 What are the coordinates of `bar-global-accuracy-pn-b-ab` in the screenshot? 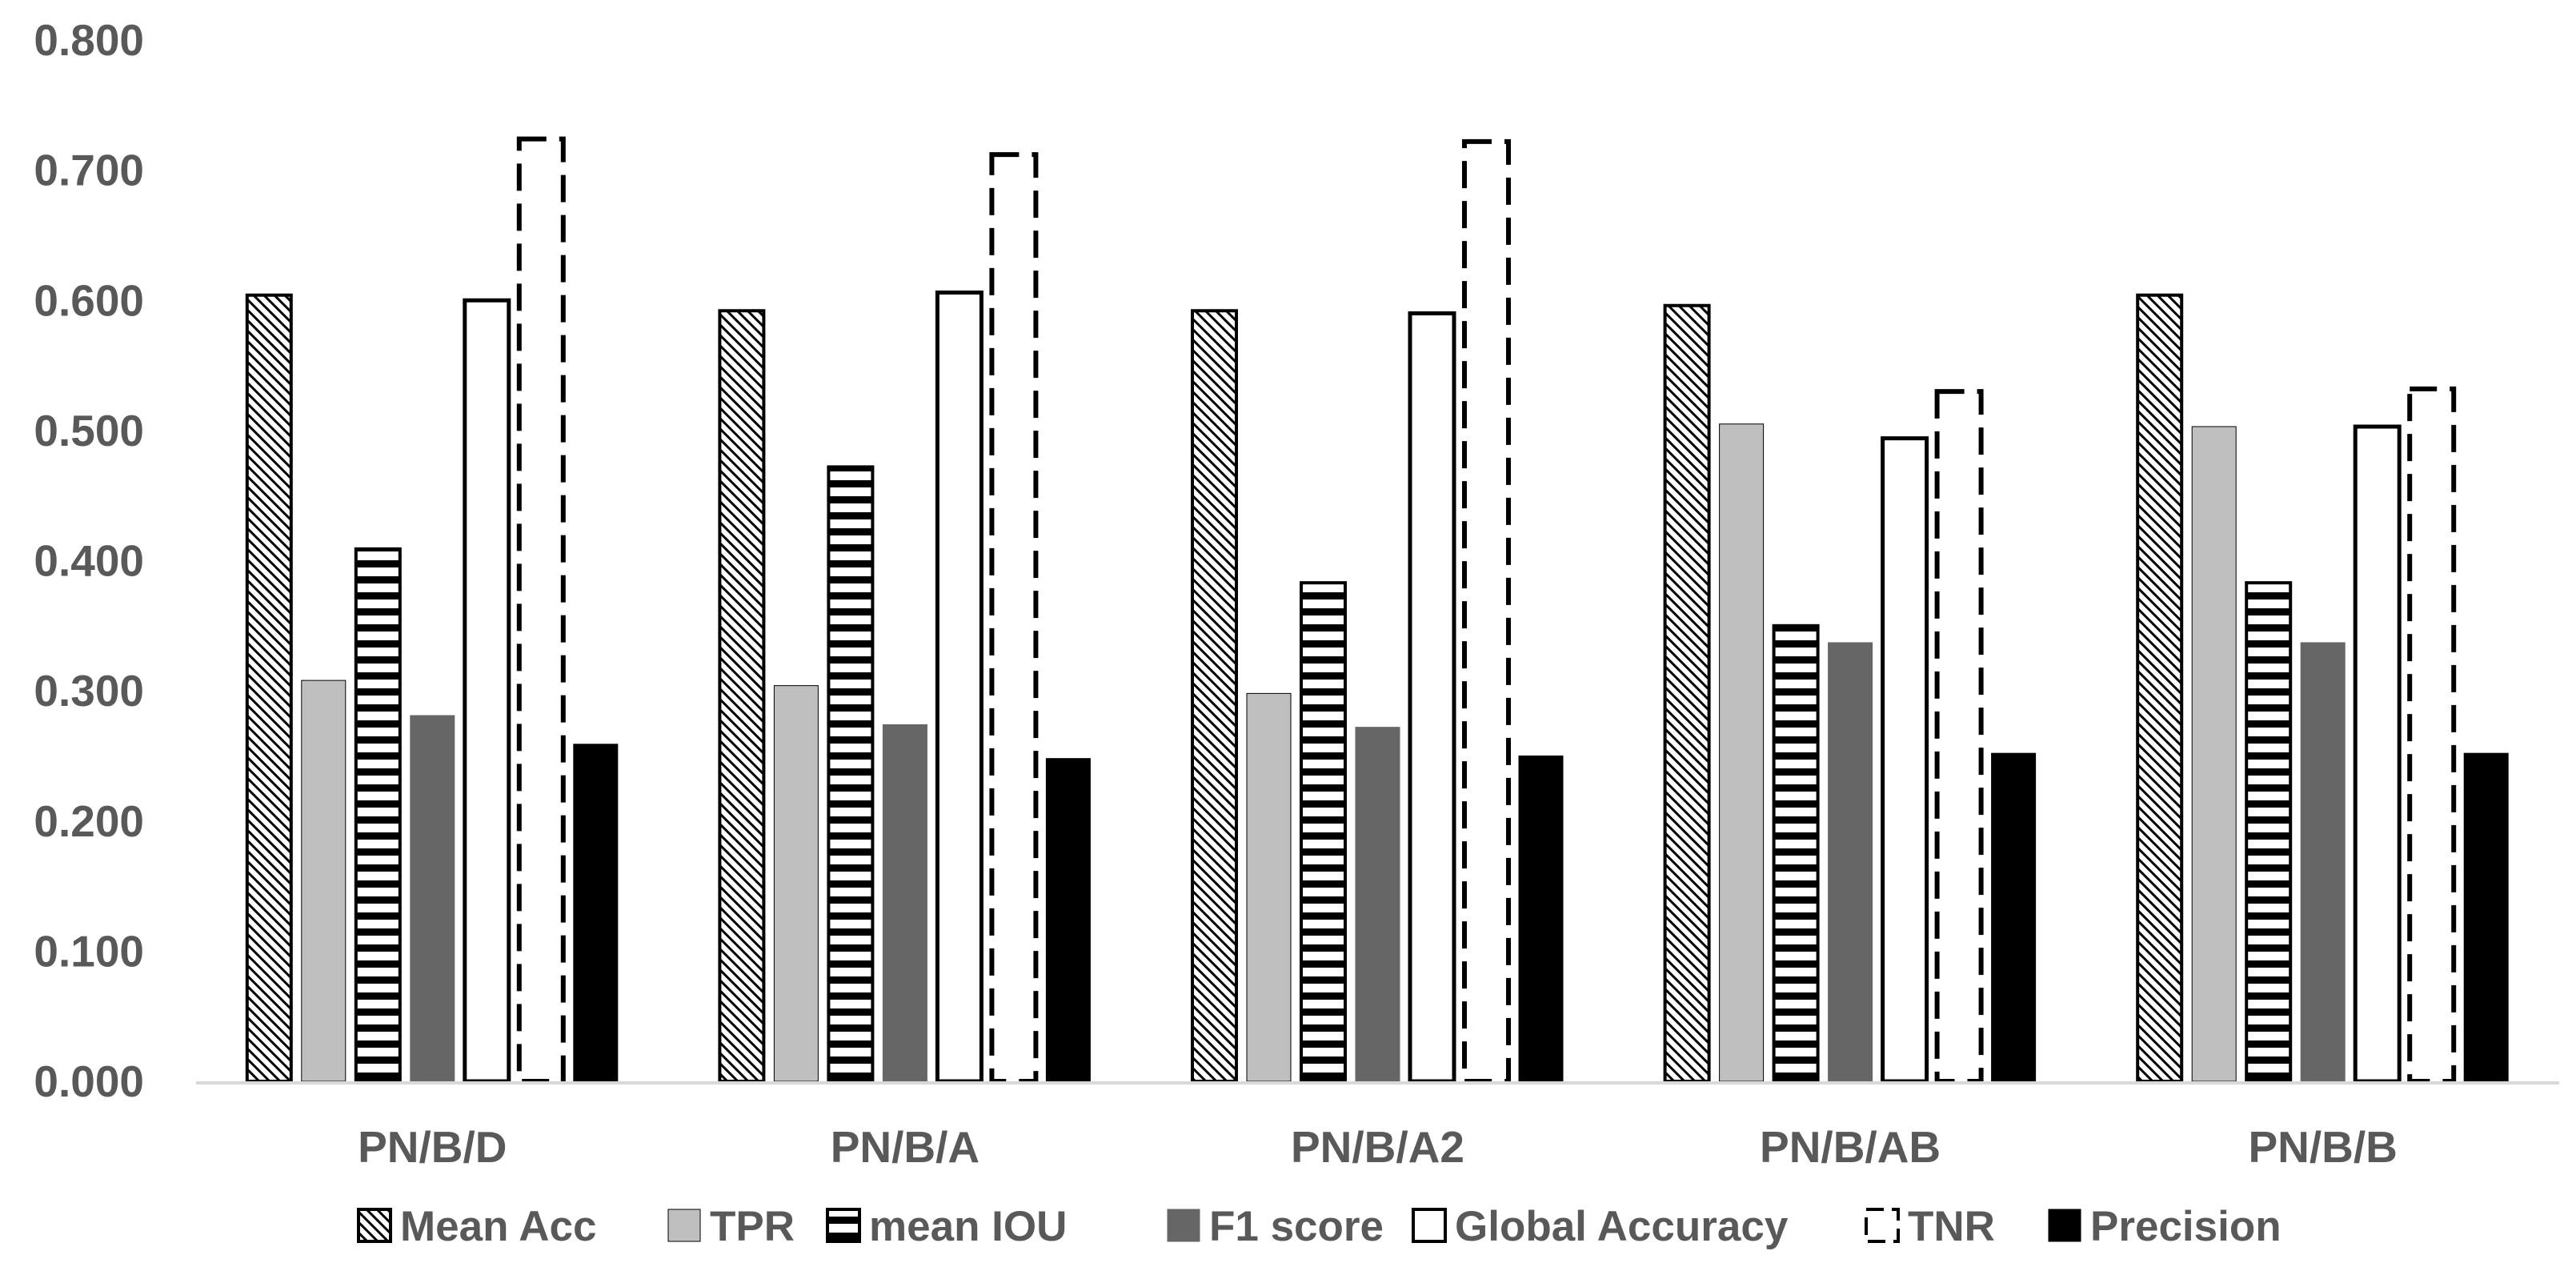 It's located at (1905, 760).